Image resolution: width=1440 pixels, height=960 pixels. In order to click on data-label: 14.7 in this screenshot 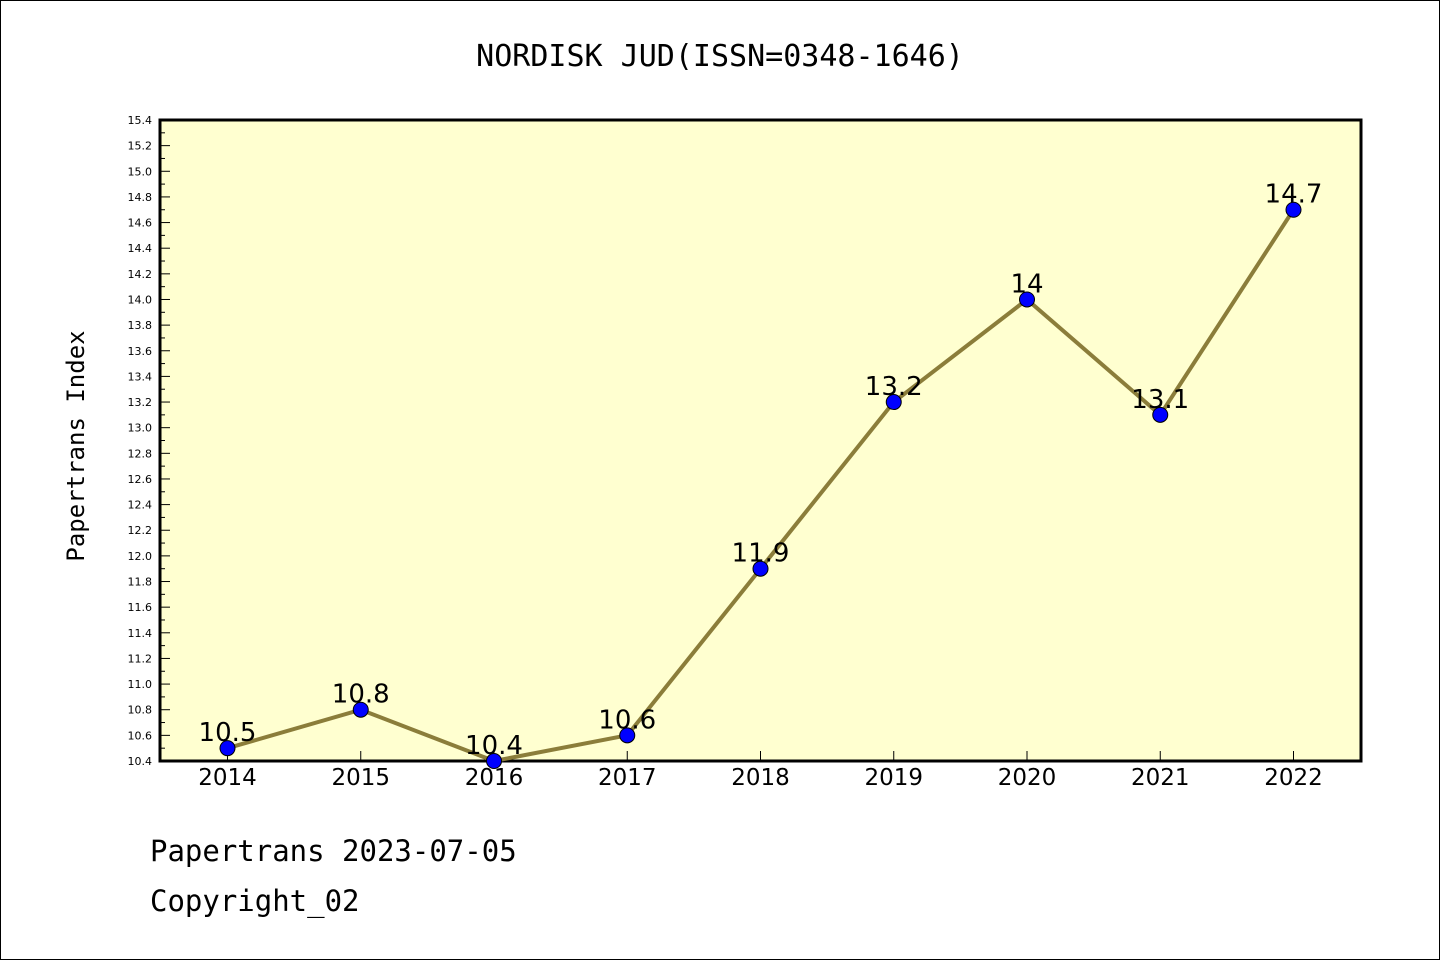, I will do `click(1294, 195)`.